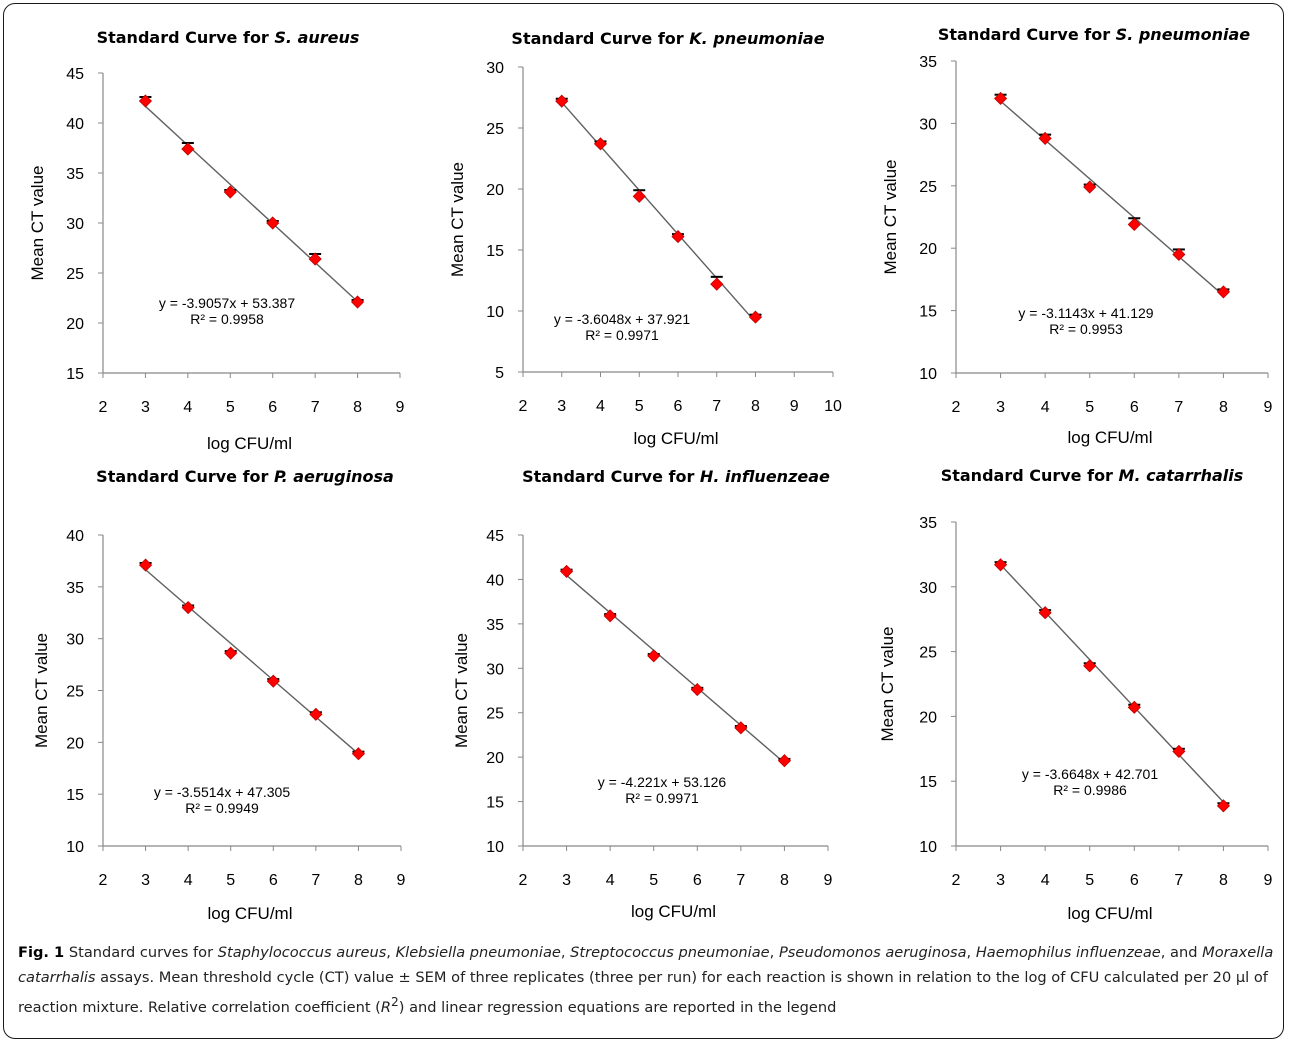 This screenshot has width=1290, height=1044. I want to click on caption-text: , and, so click(1181, 952).